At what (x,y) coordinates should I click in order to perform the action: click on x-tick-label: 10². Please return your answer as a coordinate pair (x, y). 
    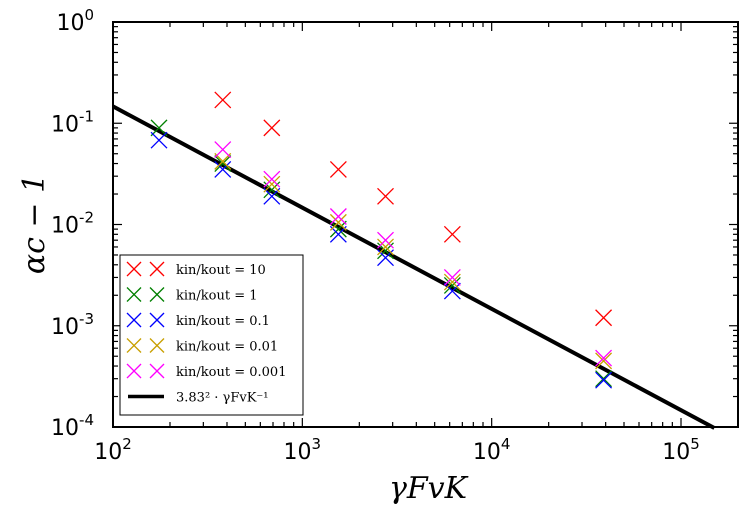
    Looking at the image, I should click on (113, 450).